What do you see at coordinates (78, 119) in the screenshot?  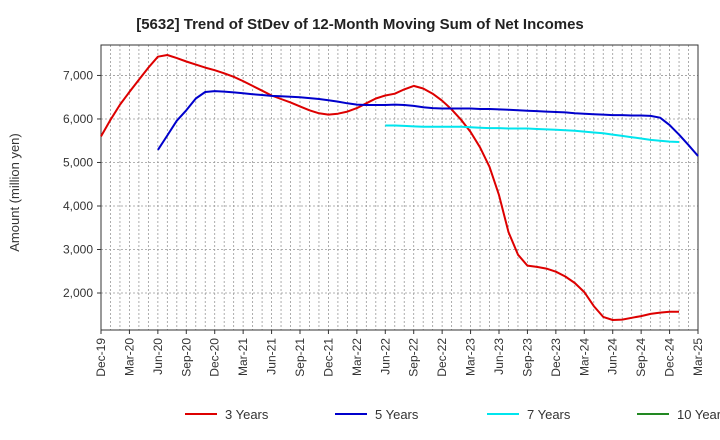 I see `y-tick-label: 6,000` at bounding box center [78, 119].